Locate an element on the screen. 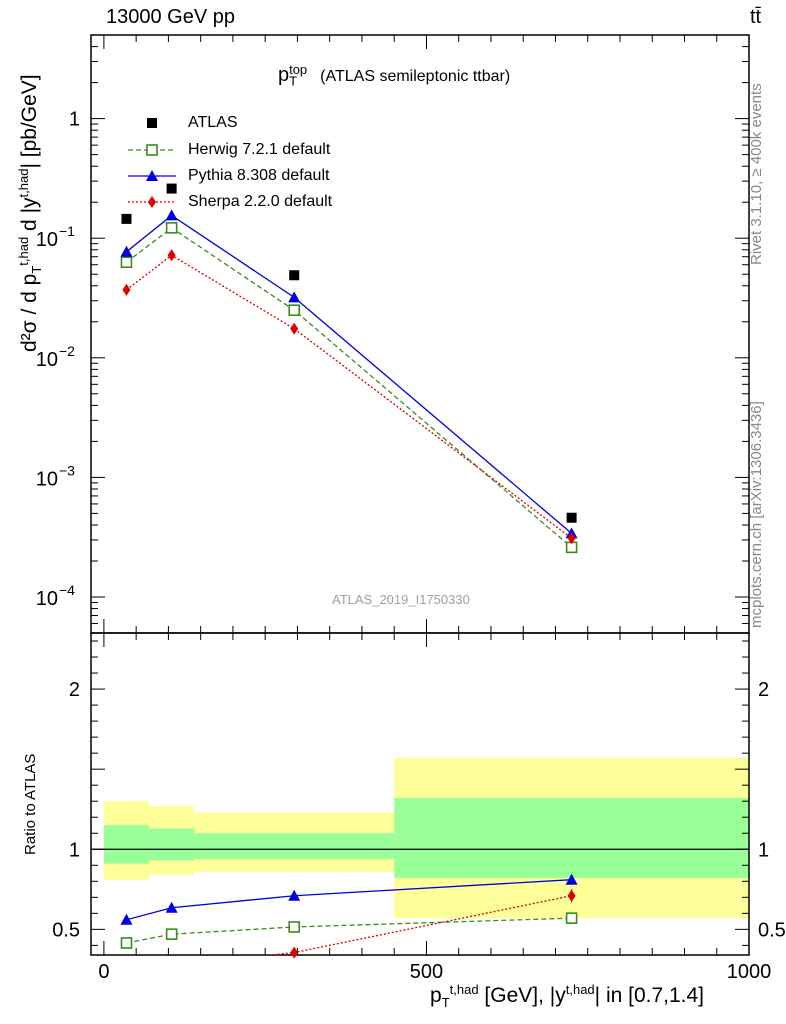 The height and width of the screenshot is (1024, 786). top-y-tick-label-exponent: −2 is located at coordinates (67, 351).